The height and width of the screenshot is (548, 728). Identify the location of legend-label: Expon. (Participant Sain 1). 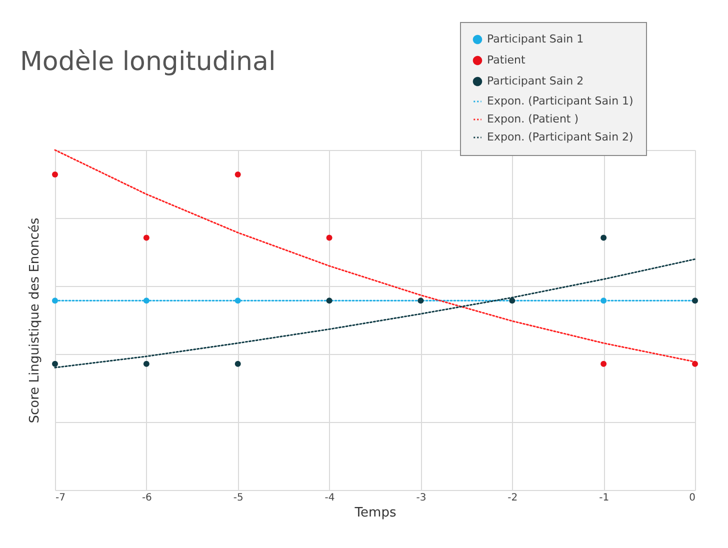
(560, 101).